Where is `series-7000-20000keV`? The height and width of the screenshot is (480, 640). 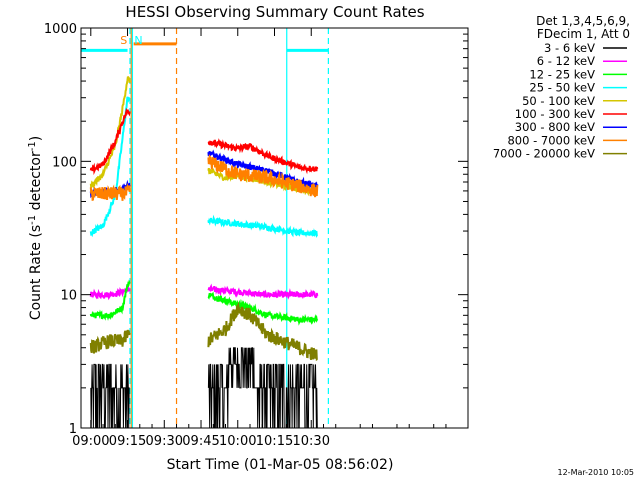
series-7000-20000keV is located at coordinates (203, 331).